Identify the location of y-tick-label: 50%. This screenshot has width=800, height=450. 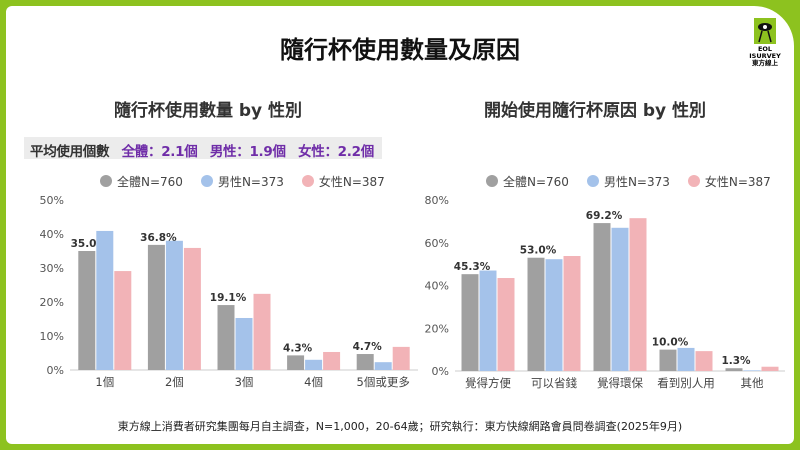
(52, 200).